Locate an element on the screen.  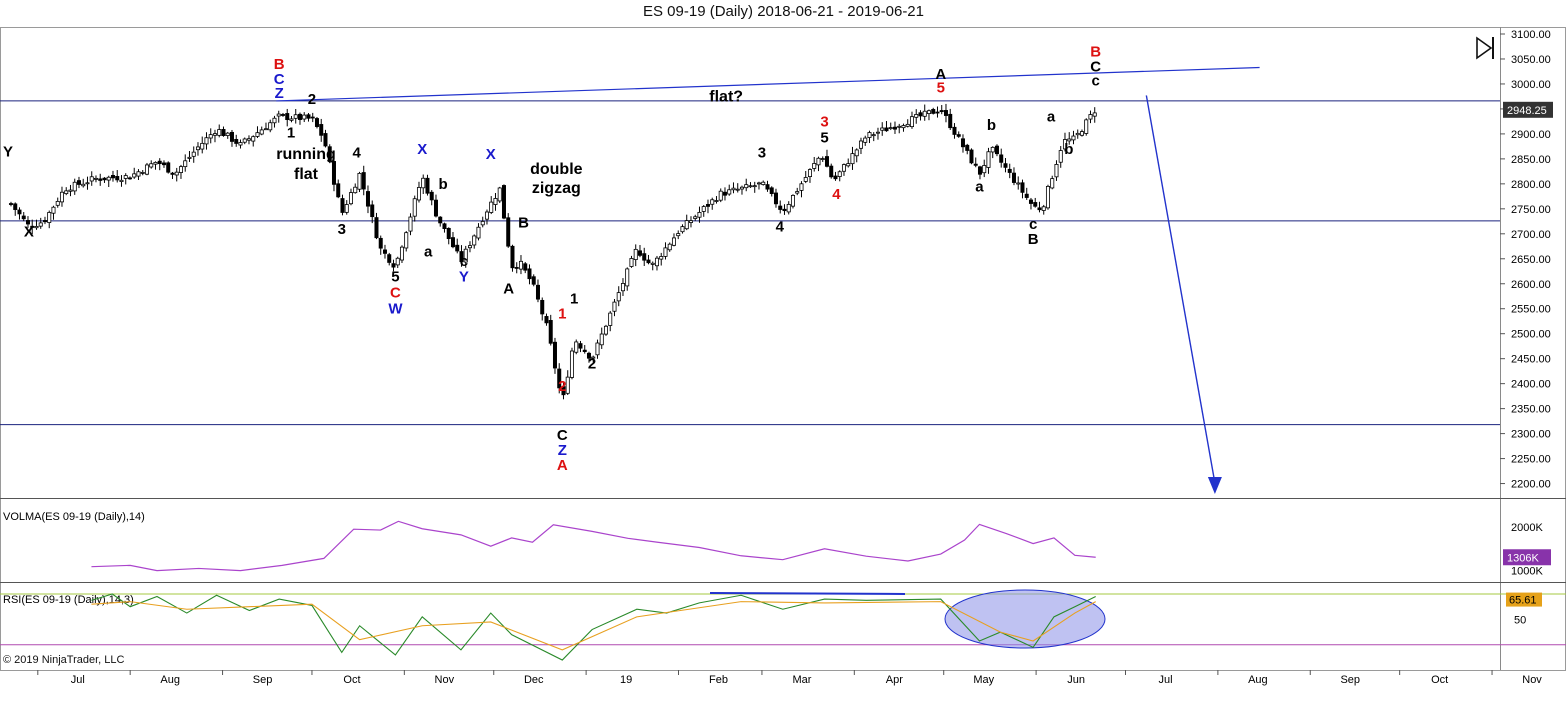
wave-label: B is located at coordinates (523, 222).